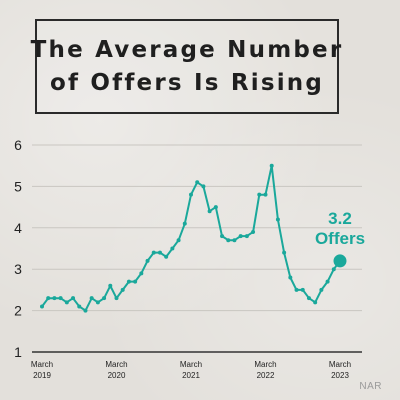 This screenshot has width=400, height=400. What do you see at coordinates (340, 261) in the screenshot?
I see `latest-point-marker` at bounding box center [340, 261].